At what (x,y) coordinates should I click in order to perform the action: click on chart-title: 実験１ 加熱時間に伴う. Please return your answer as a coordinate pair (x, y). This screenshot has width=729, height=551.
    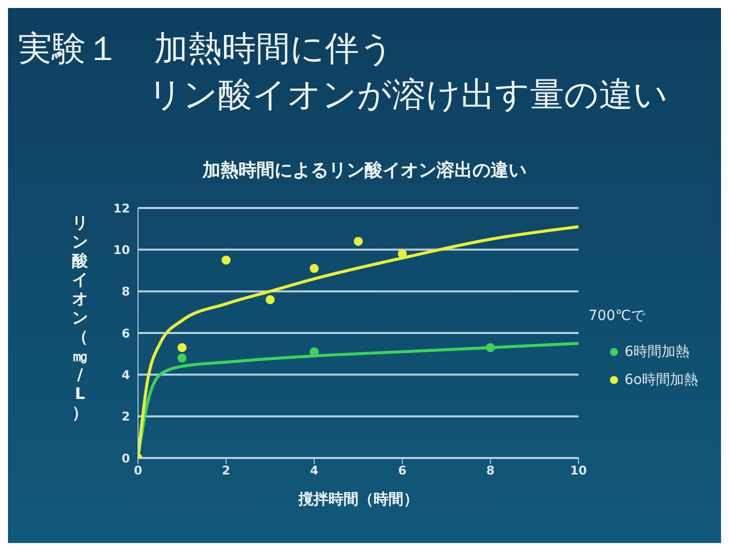
    Looking at the image, I should click on (206, 49).